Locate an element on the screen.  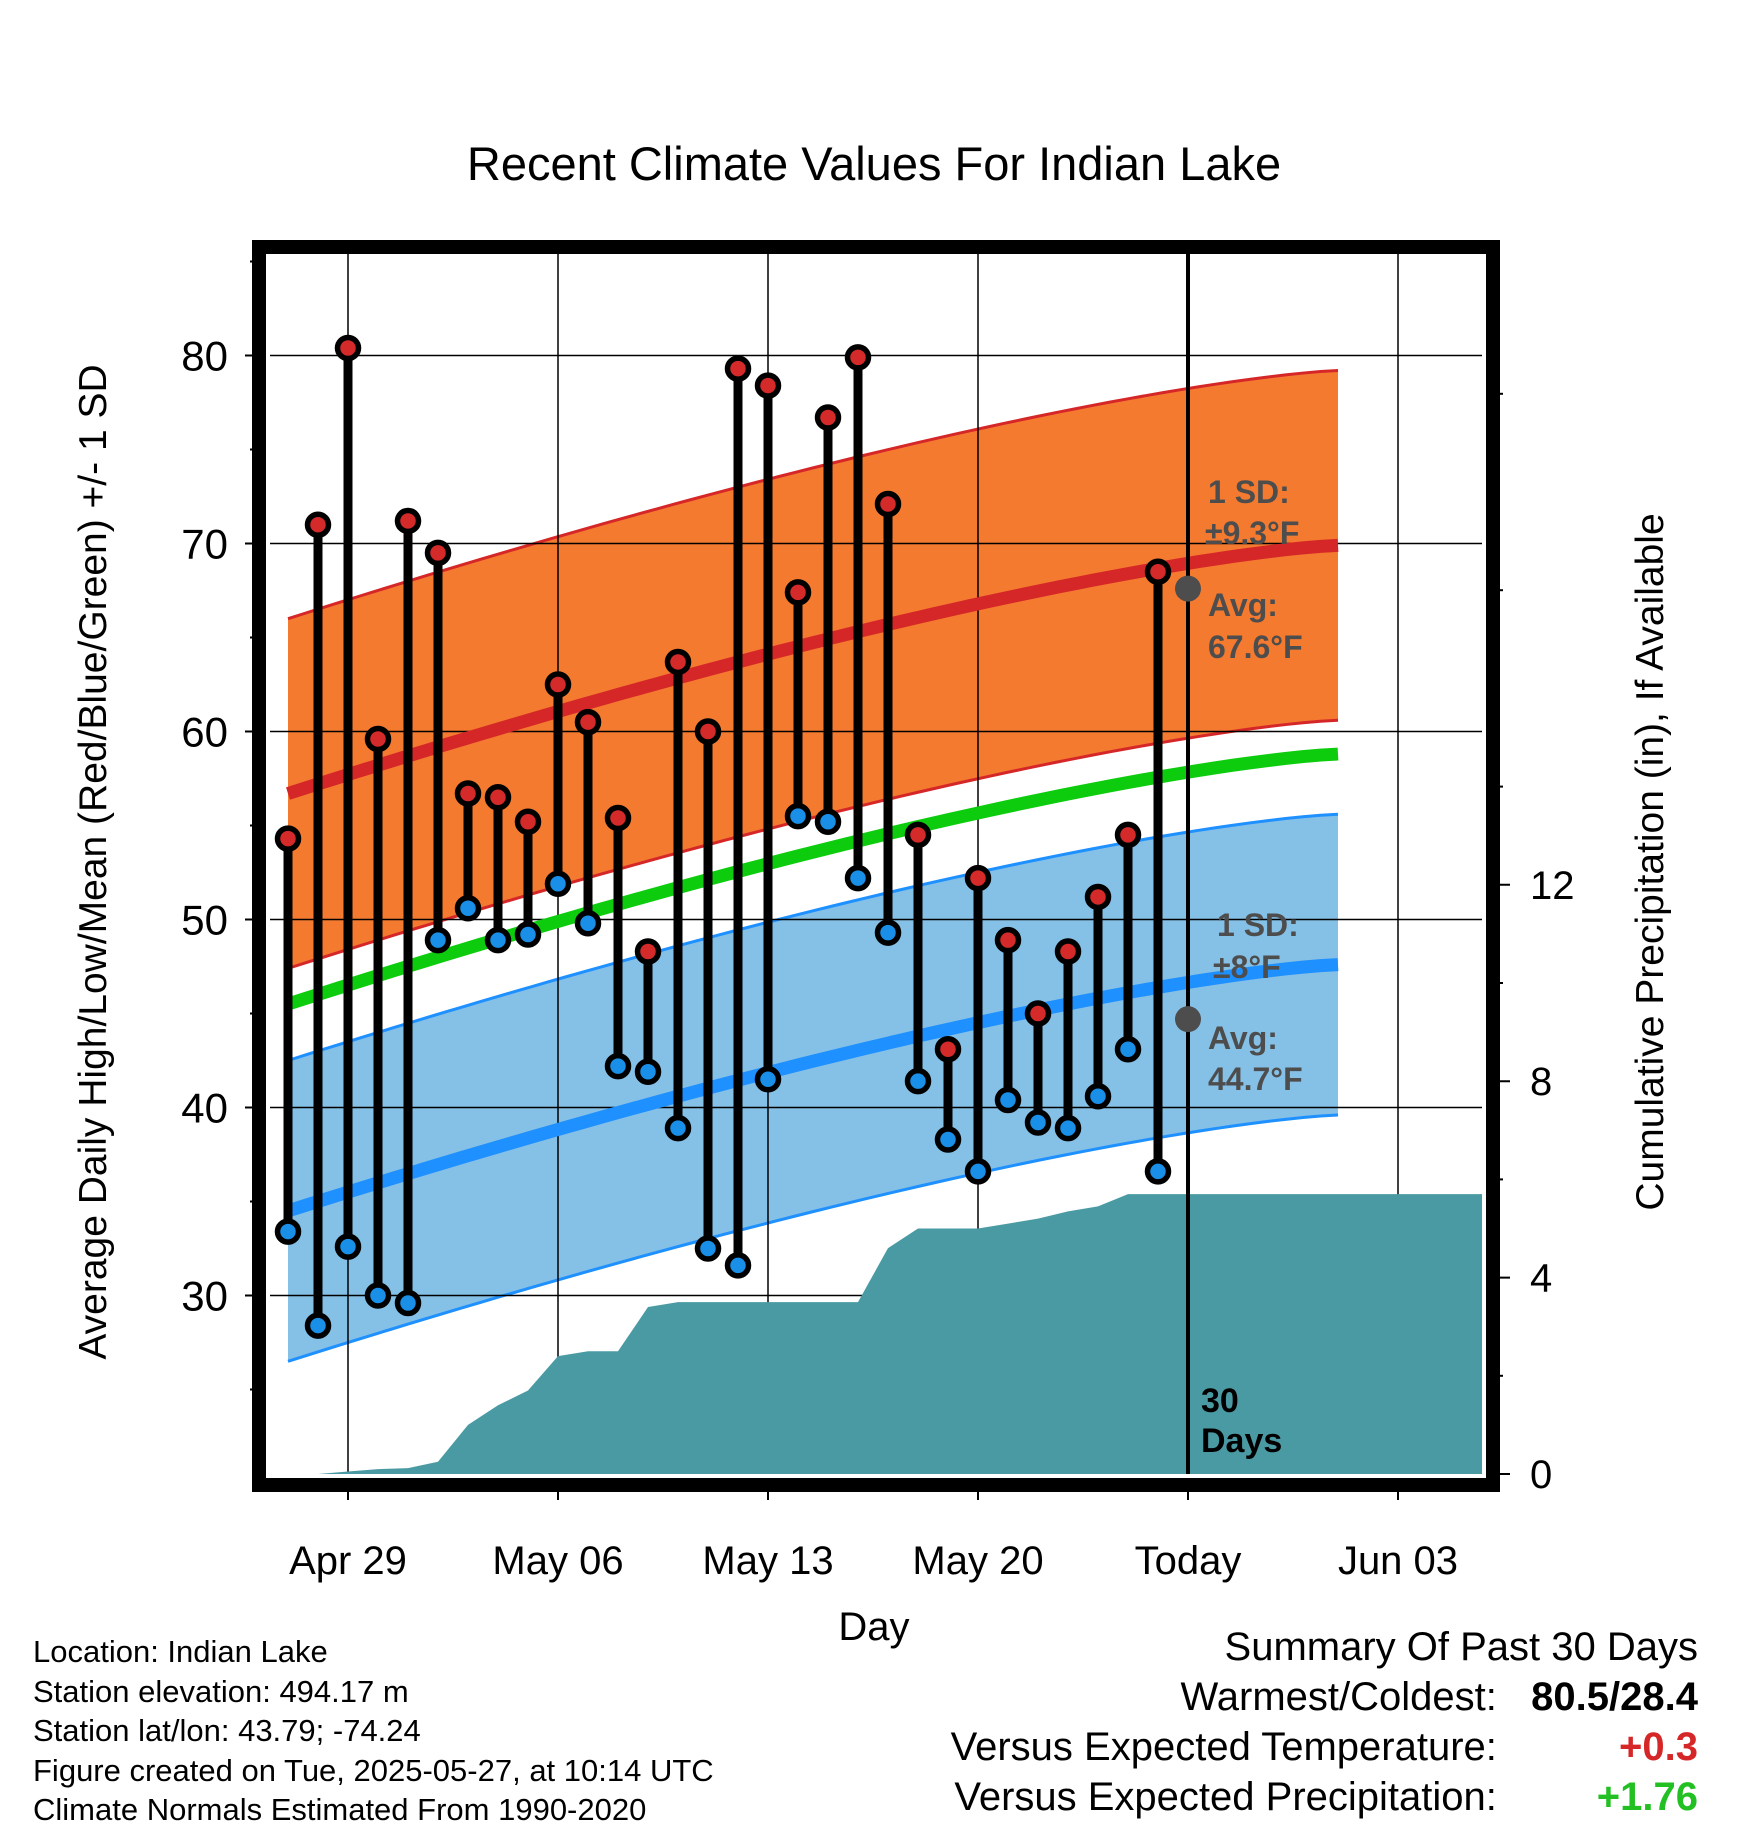
chart-title: Recent Climate Values For Indian Lake is located at coordinates (874, 163).